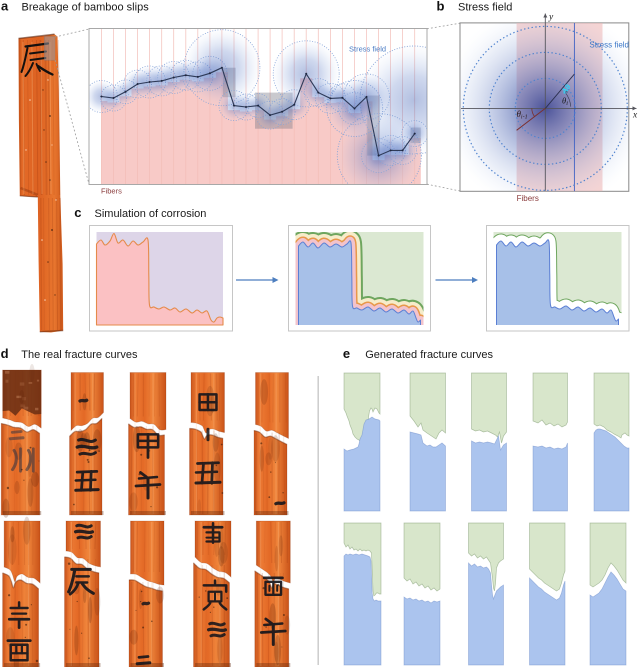 This screenshot has width=640, height=667. What do you see at coordinates (429, 355) in the screenshot?
I see `svg-text: Generated fracture curves` at bounding box center [429, 355].